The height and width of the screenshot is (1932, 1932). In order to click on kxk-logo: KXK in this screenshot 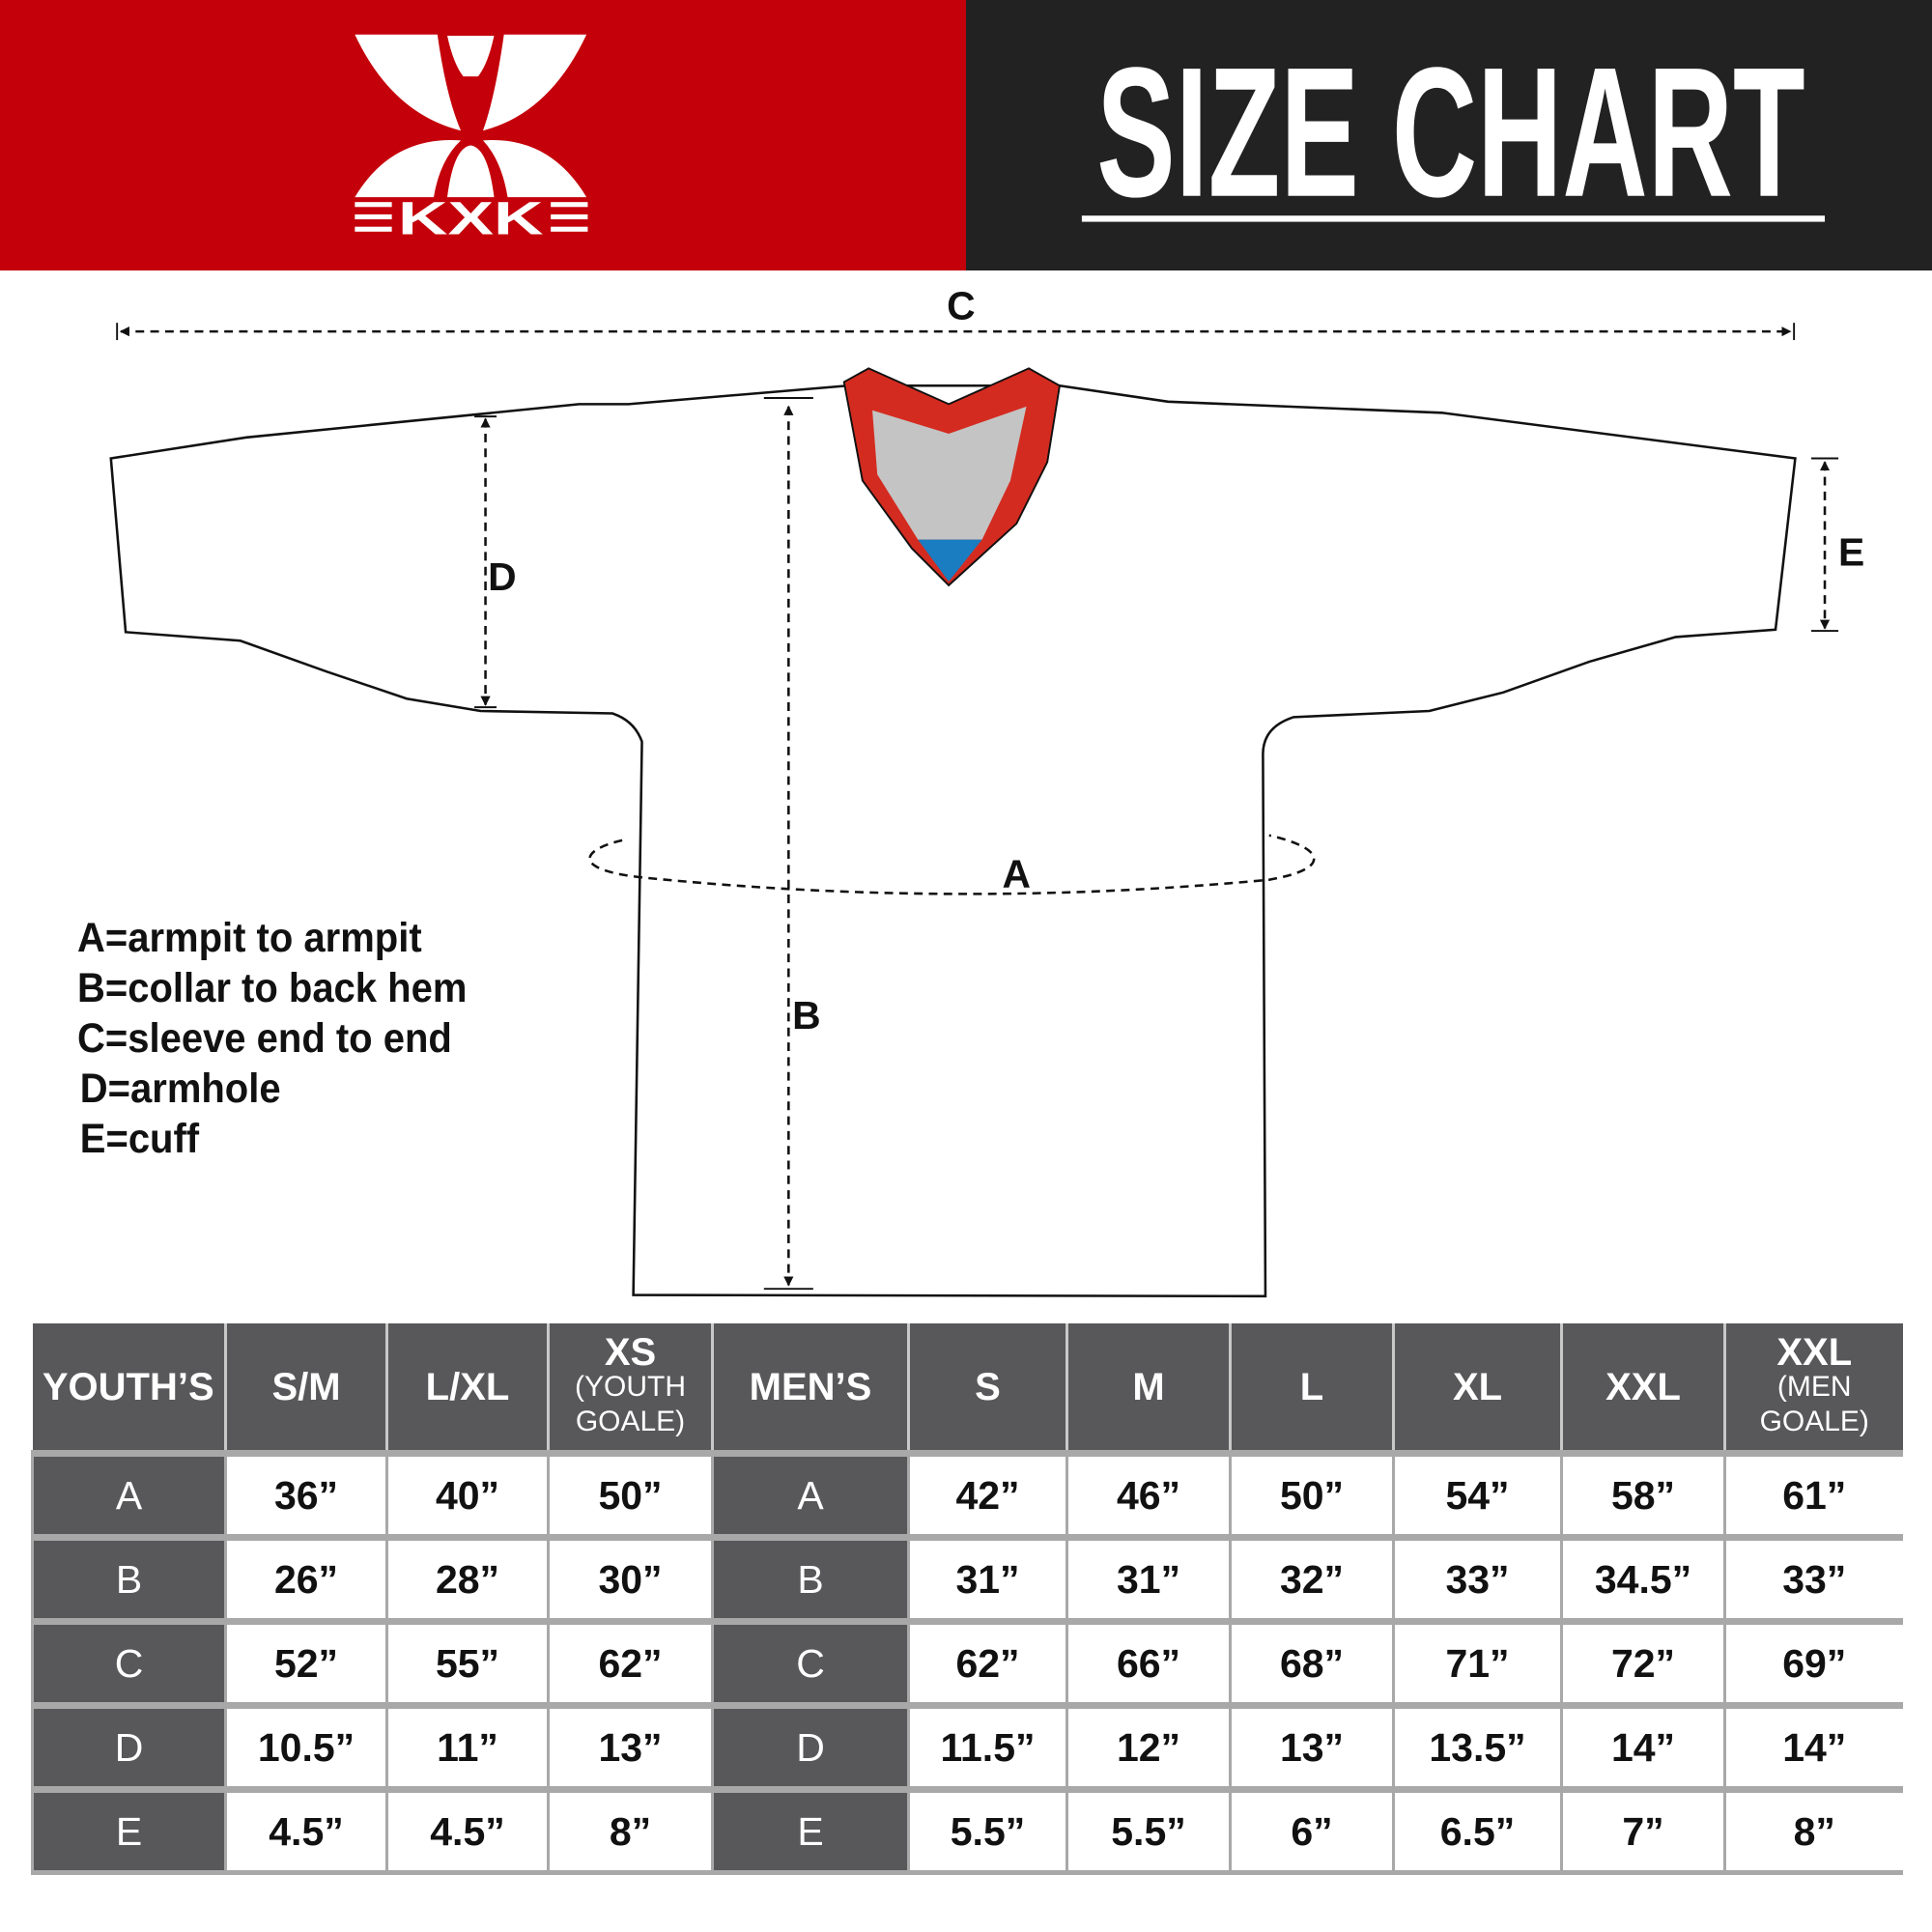, I will do `click(471, 139)`.